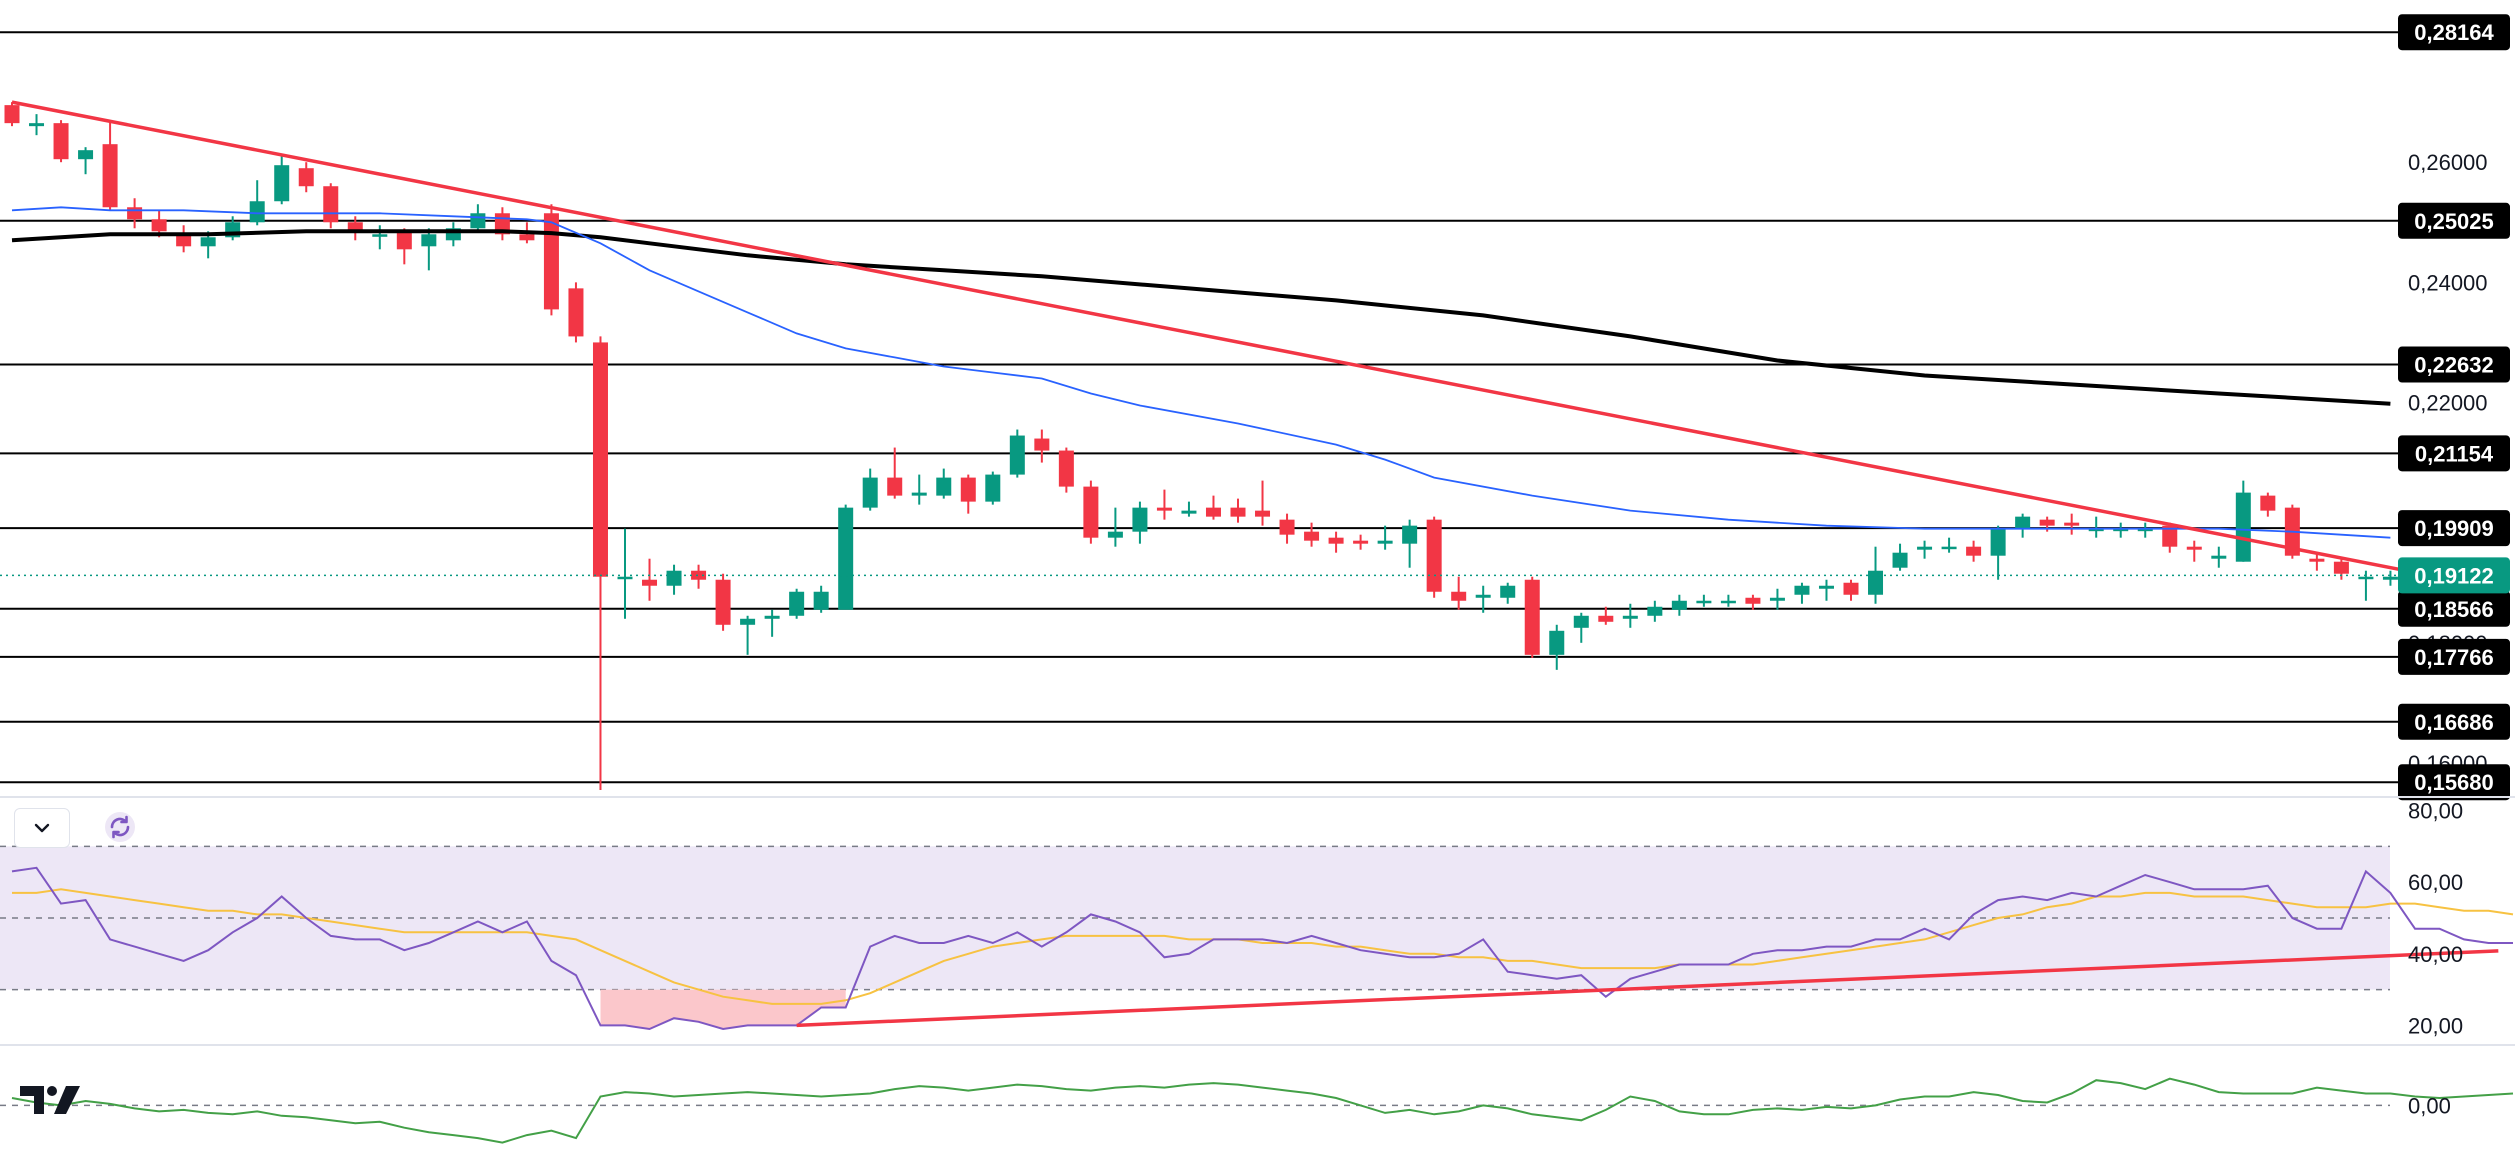 Image resolution: width=2515 pixels, height=1157 pixels. I want to click on current-price-label: 0,19122, so click(2454, 575).